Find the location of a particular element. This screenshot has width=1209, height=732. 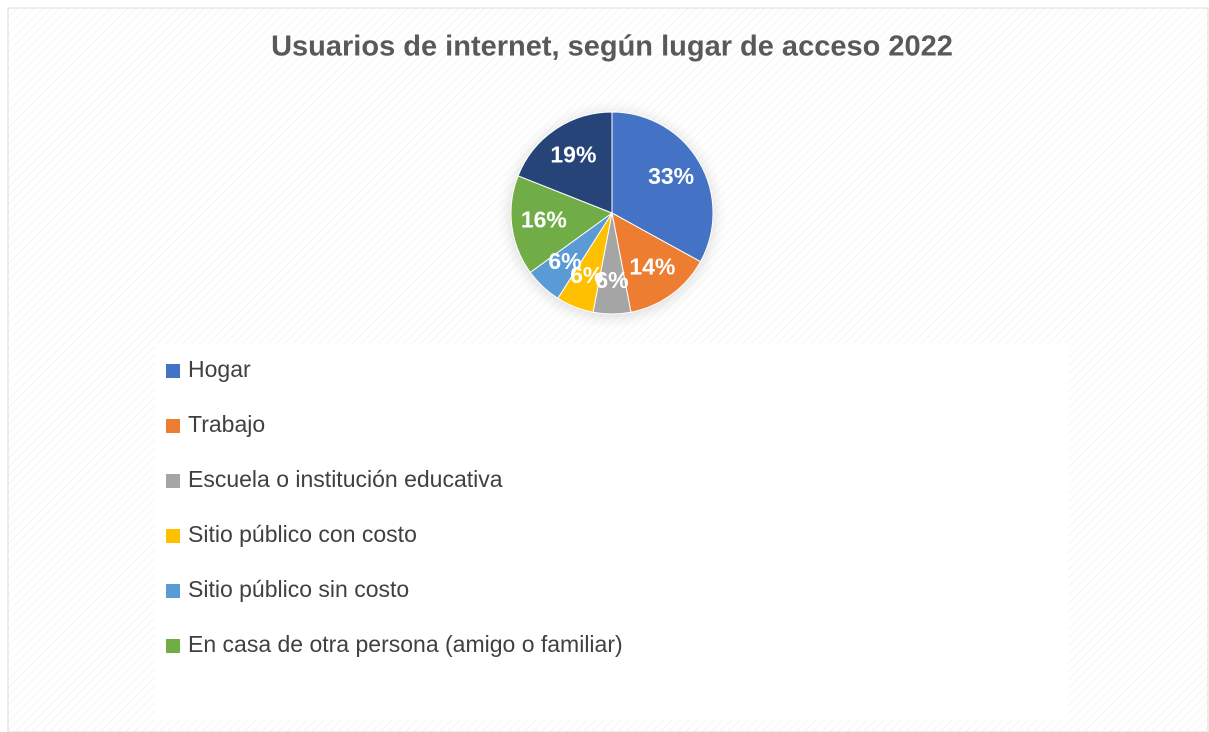

data-label: 19% is located at coordinates (573, 154).